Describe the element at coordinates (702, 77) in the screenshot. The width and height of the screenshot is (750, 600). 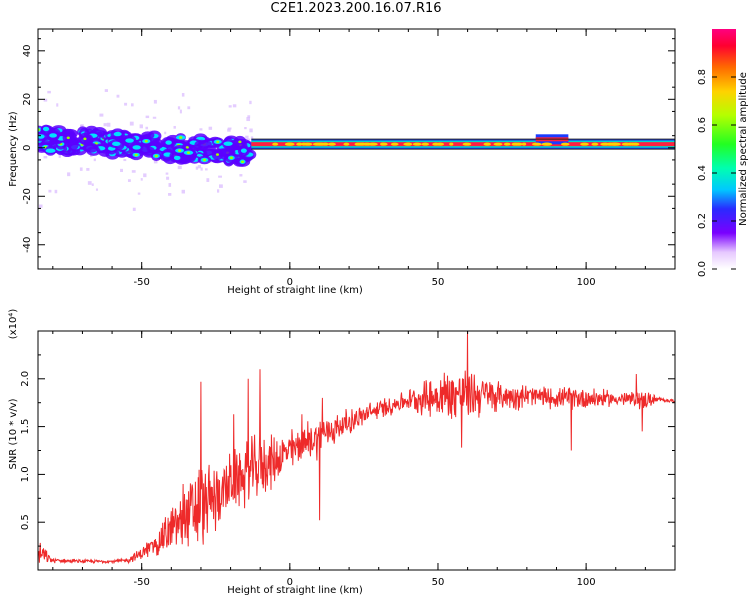
I see `colorbar-tick-label: 0.8` at that location.